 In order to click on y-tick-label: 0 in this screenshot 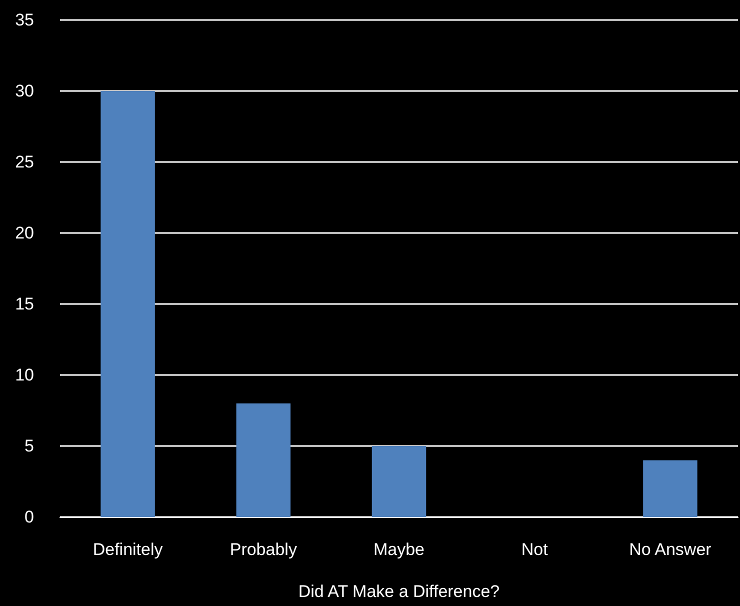, I will do `click(29, 517)`.